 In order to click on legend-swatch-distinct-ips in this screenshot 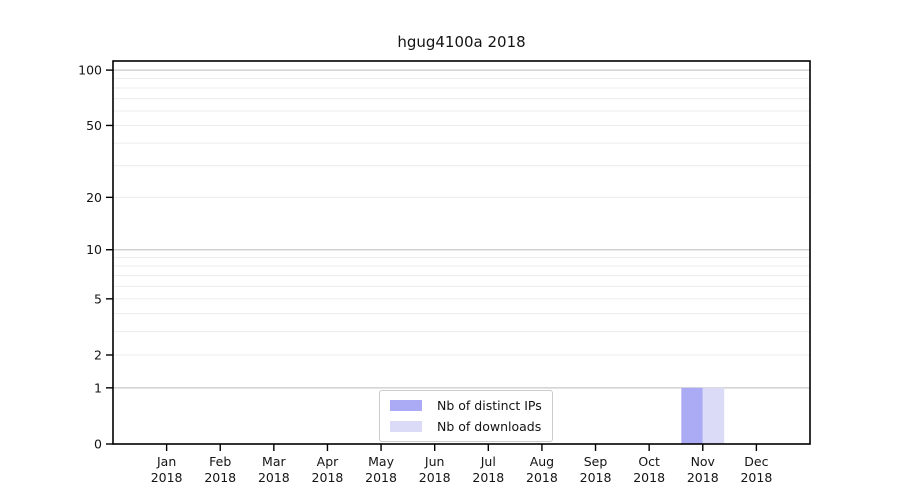, I will do `click(406, 405)`.